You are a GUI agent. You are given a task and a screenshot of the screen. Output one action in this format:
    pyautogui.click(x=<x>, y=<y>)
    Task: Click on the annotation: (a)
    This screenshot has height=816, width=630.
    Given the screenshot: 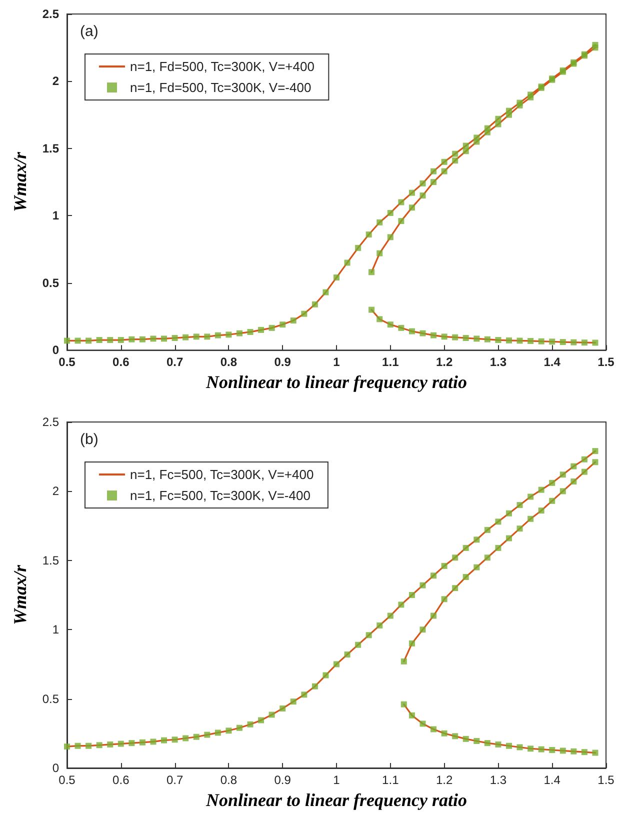 What is the action you would take?
    pyautogui.click(x=89, y=31)
    